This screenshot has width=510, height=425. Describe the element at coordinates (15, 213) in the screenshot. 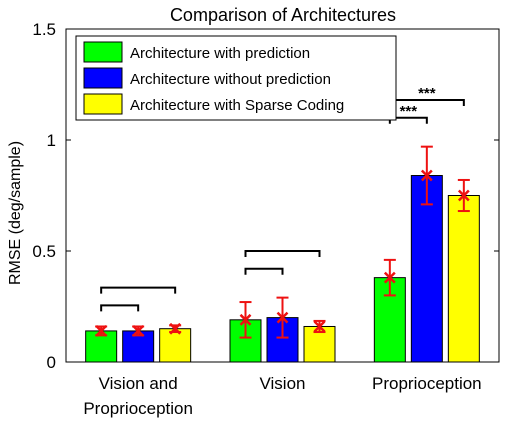

I see `y-axis-label: RMSE (deg/sample)` at that location.